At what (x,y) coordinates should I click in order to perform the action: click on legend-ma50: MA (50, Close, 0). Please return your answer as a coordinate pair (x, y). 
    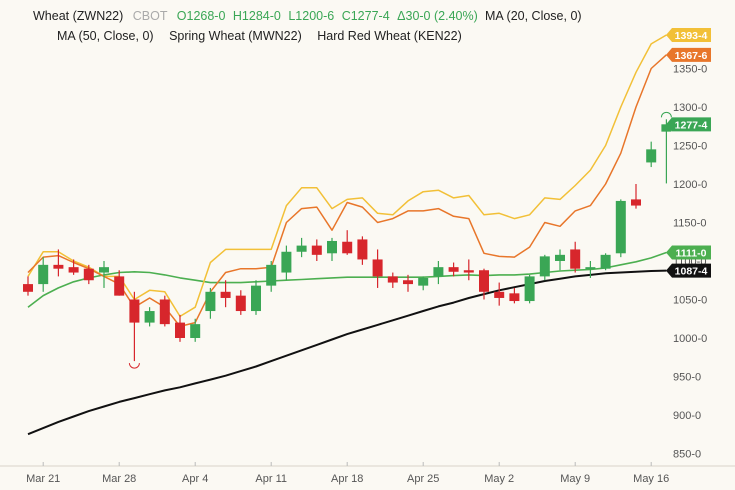
    Looking at the image, I should click on (105, 36).